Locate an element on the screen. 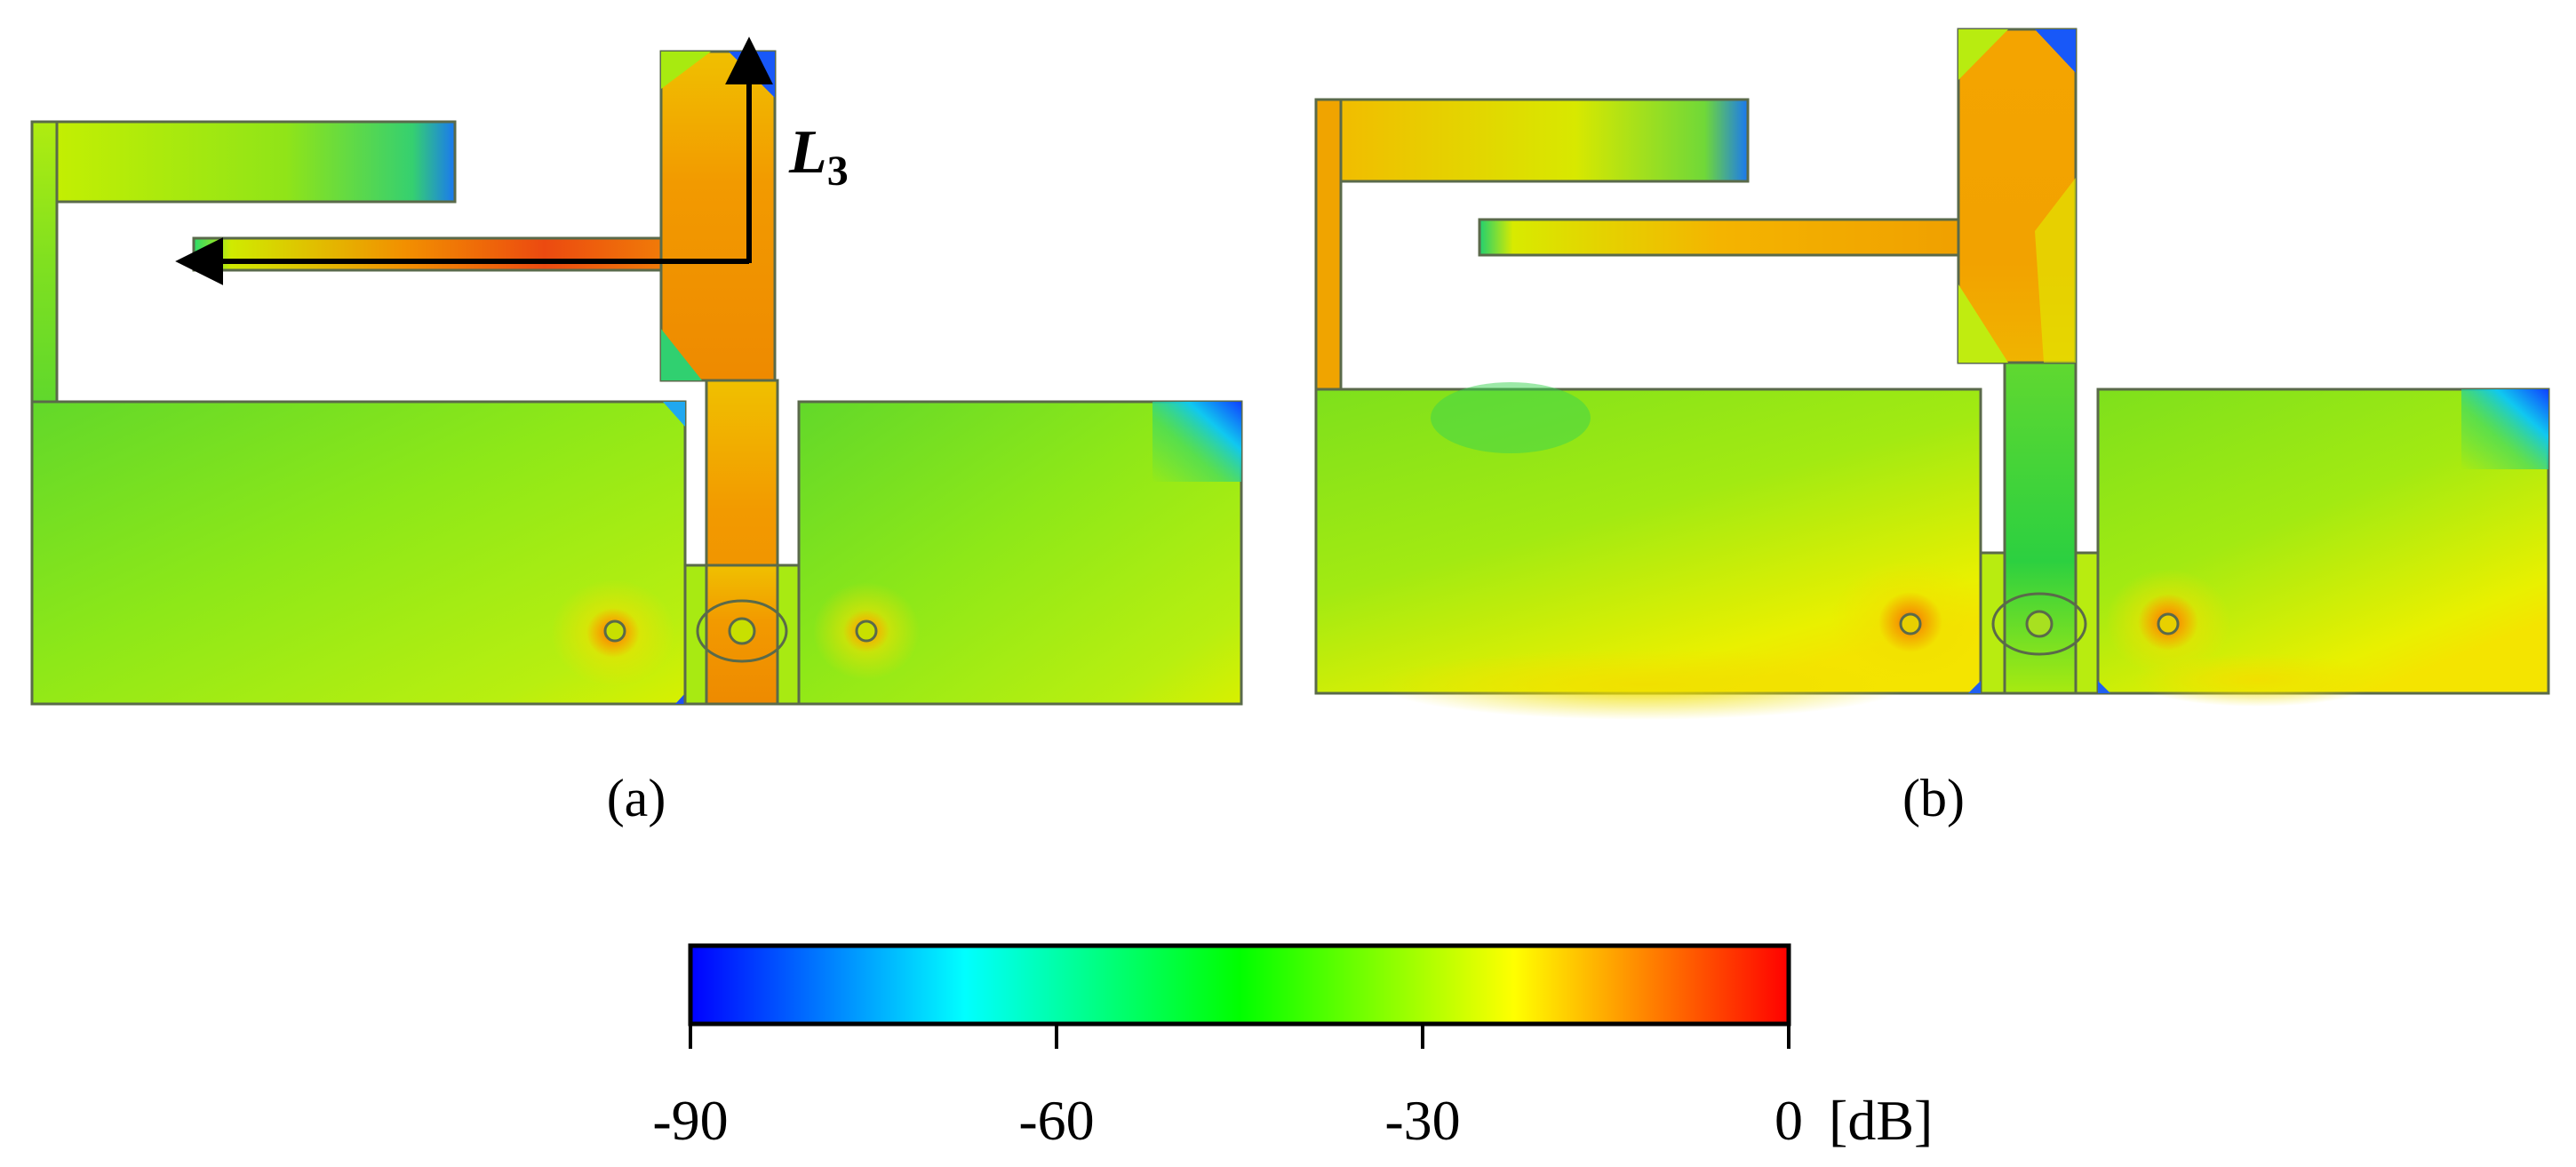 This screenshot has width=2576, height=1167. colorbar: -90 -60 -30 0 [dB] is located at coordinates (1292, 1047).